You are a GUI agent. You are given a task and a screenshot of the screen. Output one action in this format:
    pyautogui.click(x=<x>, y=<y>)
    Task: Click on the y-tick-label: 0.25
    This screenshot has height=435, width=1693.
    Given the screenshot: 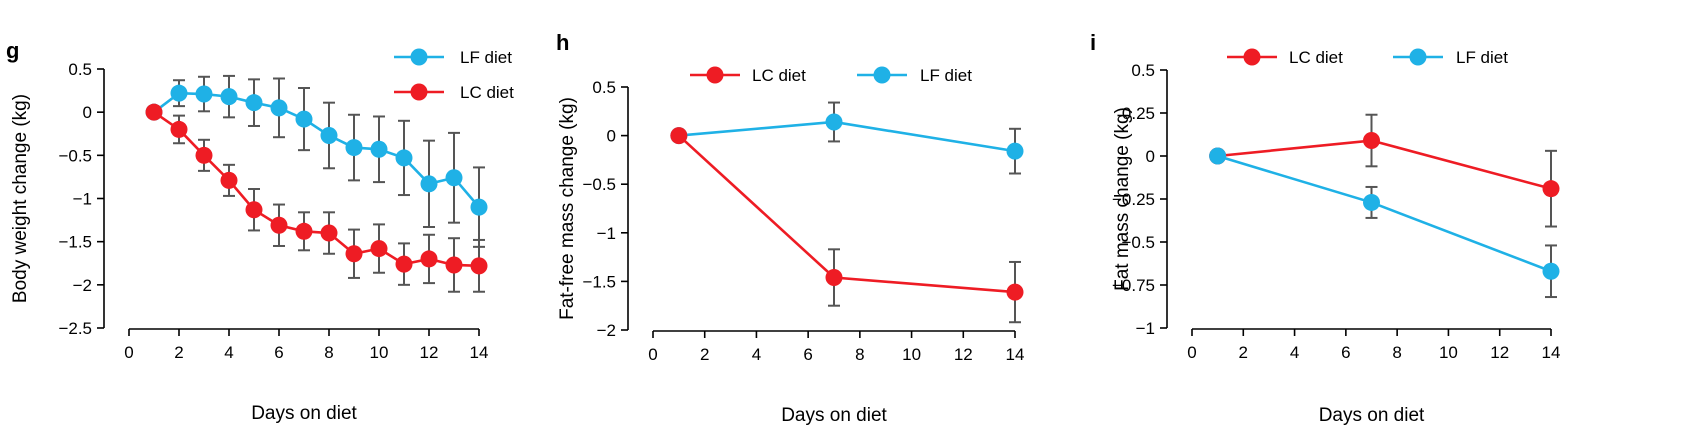 What is the action you would take?
    pyautogui.click(x=1138, y=113)
    